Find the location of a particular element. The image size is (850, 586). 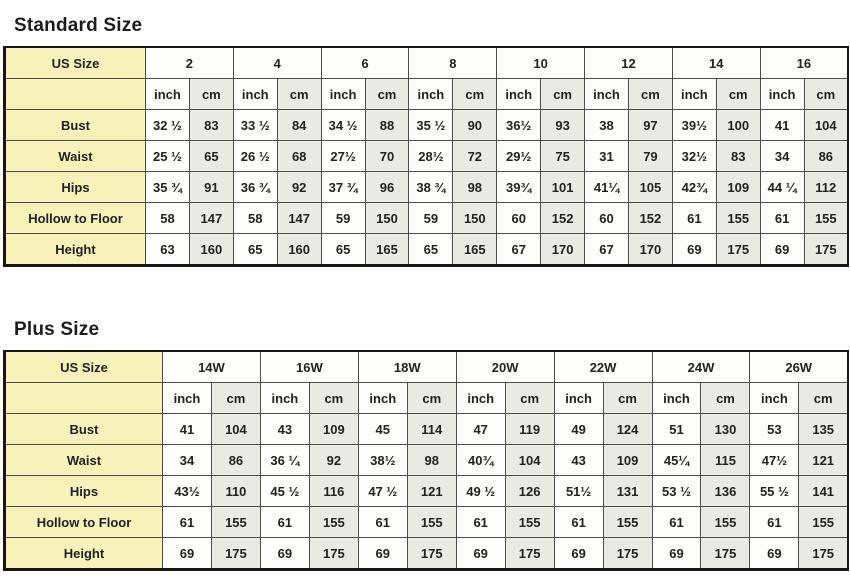

size-header: 10 is located at coordinates (541, 62).